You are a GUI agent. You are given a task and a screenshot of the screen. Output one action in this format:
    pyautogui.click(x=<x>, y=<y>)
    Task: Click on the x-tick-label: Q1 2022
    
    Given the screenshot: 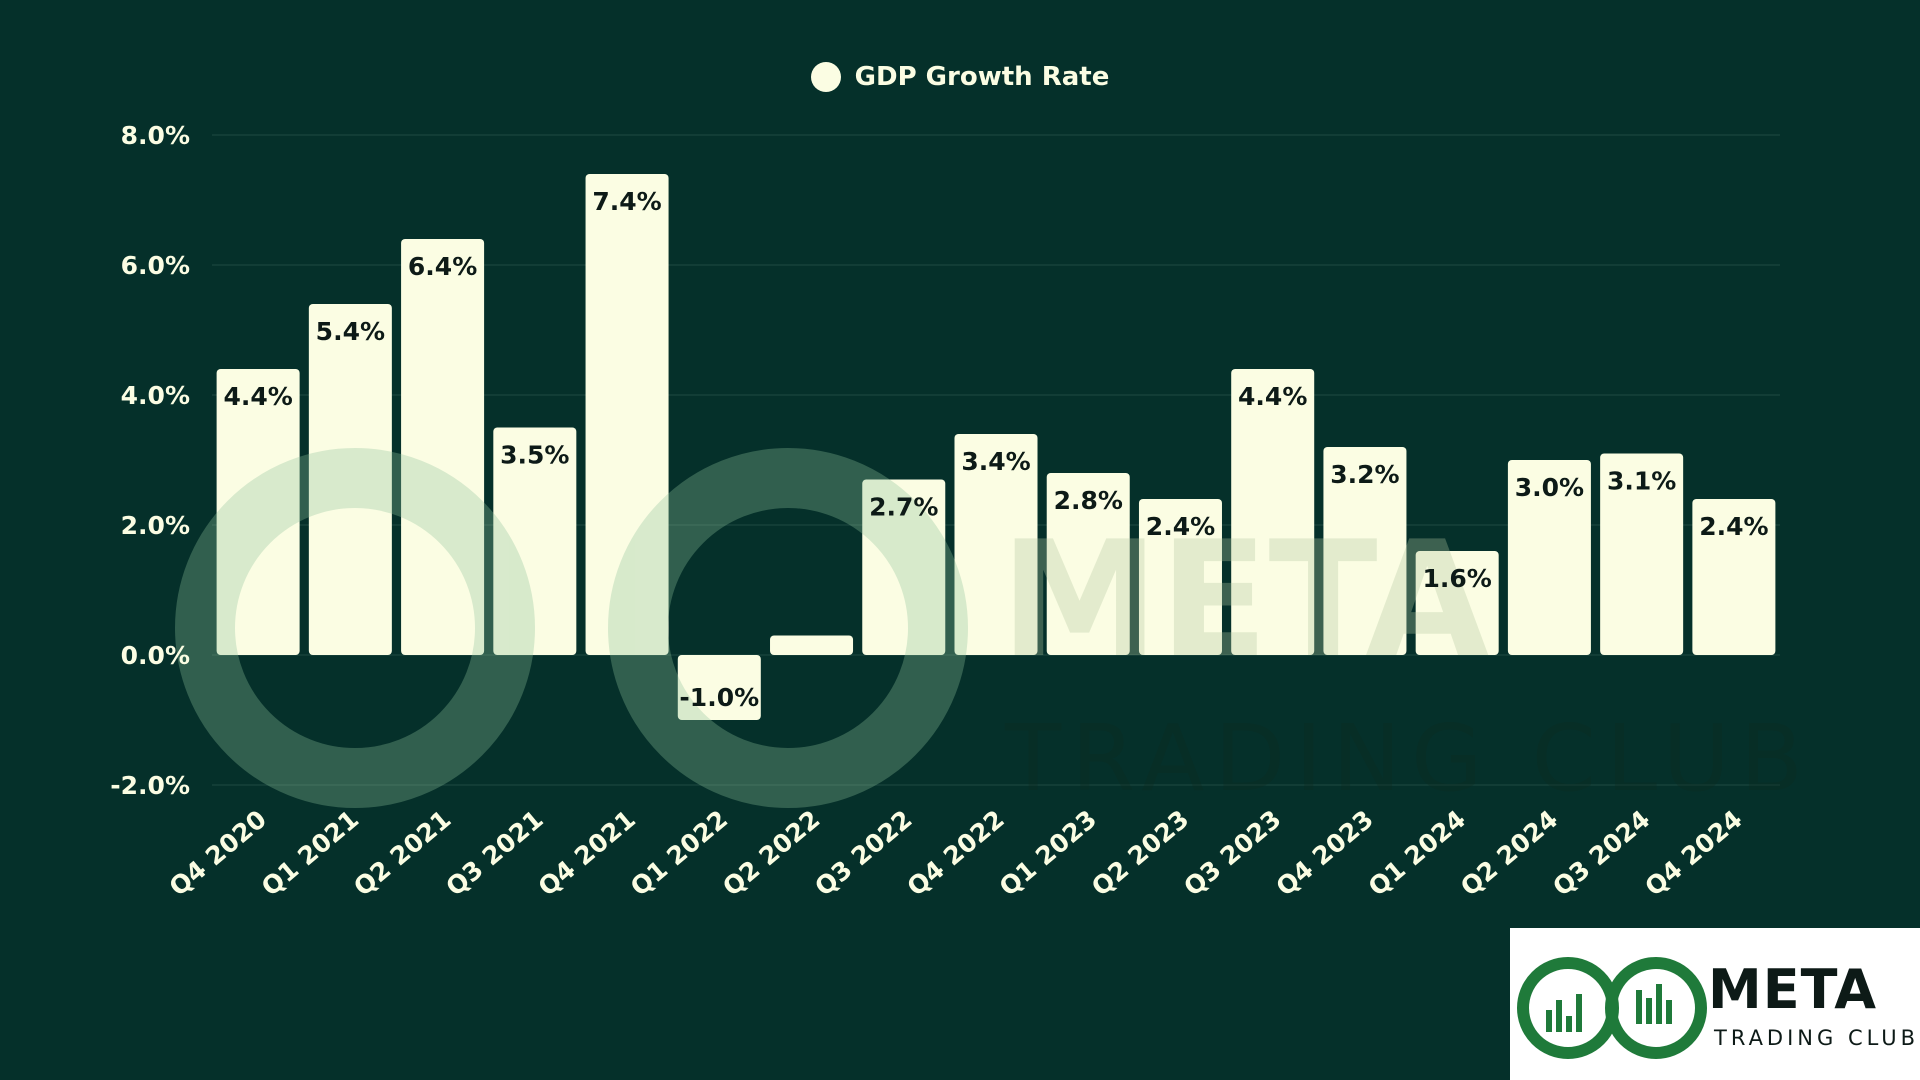 What is the action you would take?
    pyautogui.click(x=679, y=852)
    